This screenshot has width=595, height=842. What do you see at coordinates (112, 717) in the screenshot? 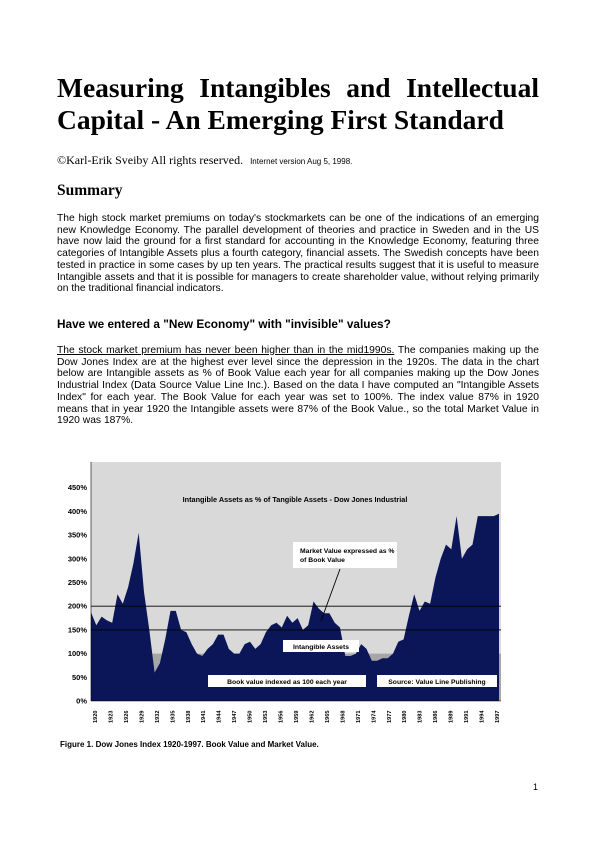
I see `x-tick-label: 1923` at bounding box center [112, 717].